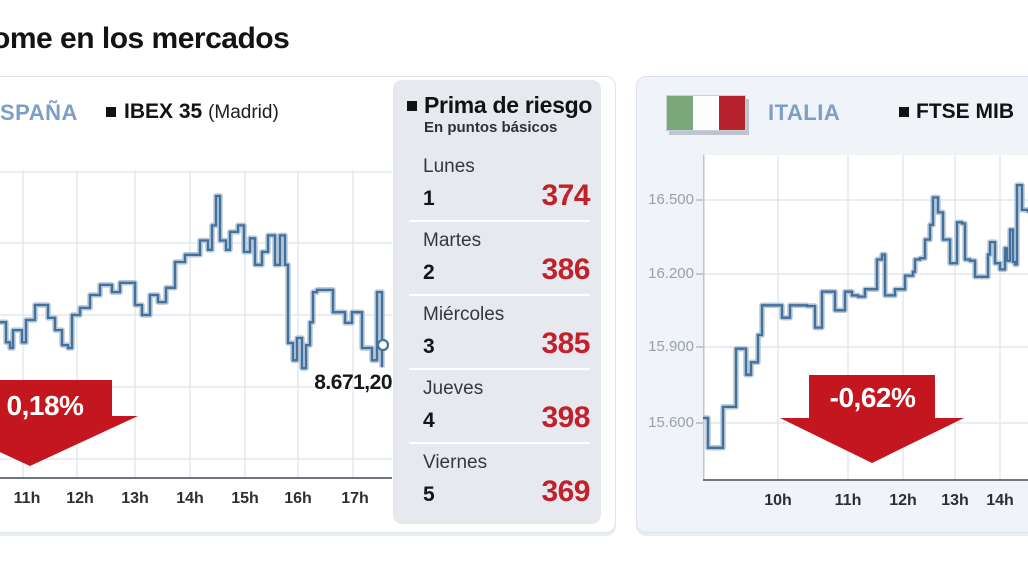  Describe the element at coordinates (565, 491) in the screenshot. I see `risk-value: 369` at that location.